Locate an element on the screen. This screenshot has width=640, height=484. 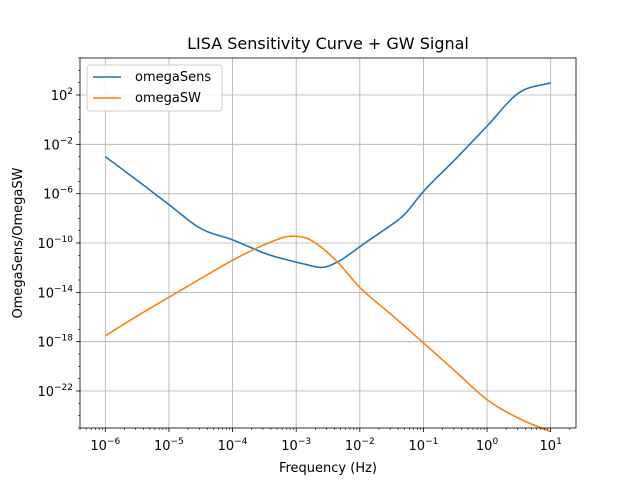
x-axis-label: Frequency (Hz) is located at coordinates (328, 468).